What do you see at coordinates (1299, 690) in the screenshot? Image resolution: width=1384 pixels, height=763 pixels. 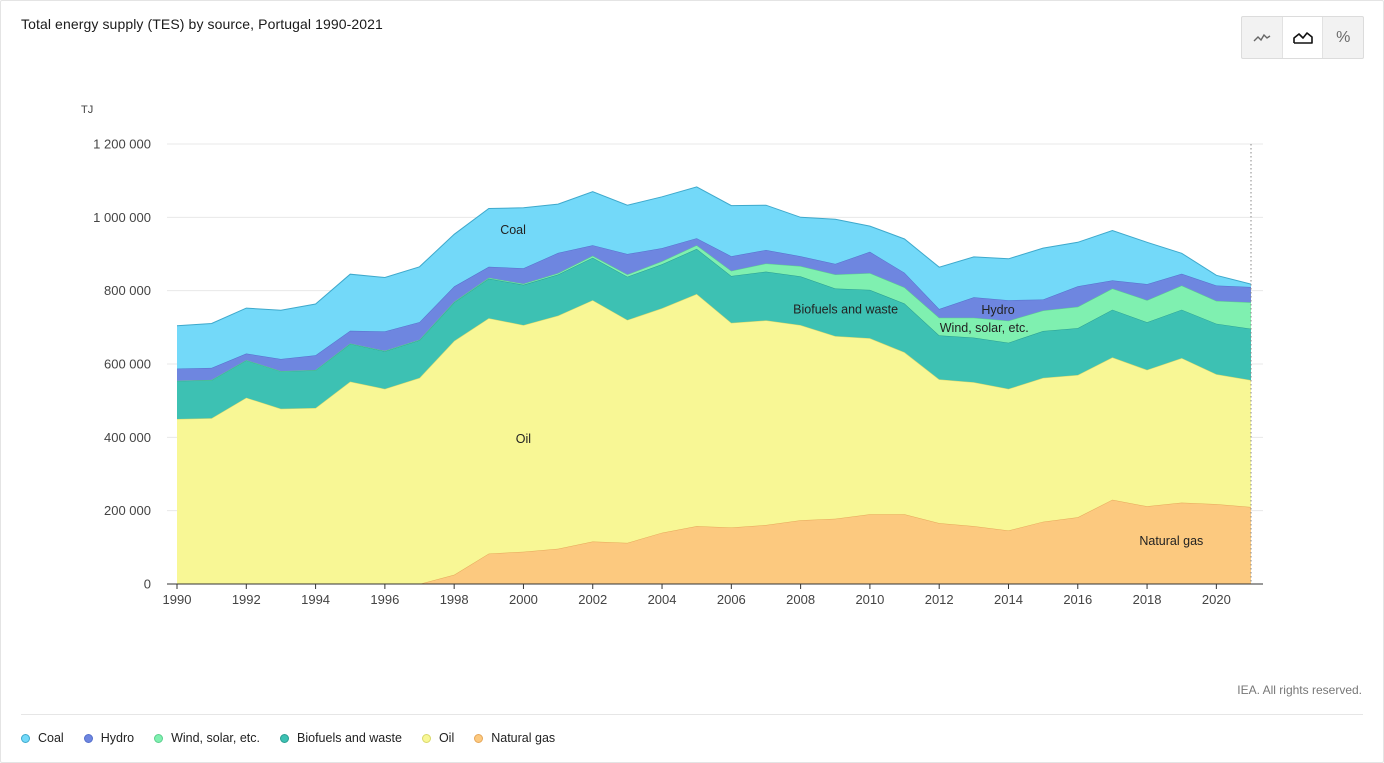 I see `copyright-credit: IEA. All rights reserved.` at bounding box center [1299, 690].